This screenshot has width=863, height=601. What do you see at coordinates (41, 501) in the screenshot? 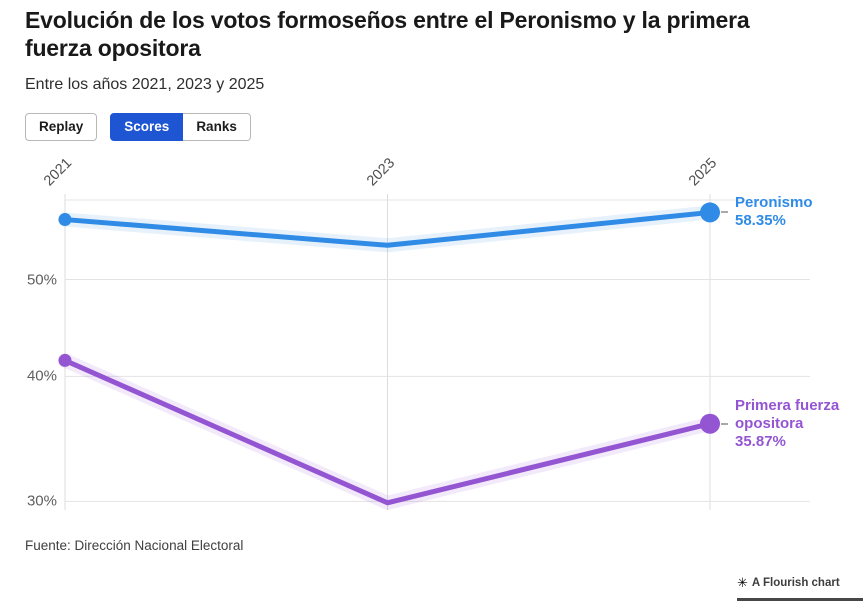
I see `y-axis-tick-label: 30%` at bounding box center [41, 501].